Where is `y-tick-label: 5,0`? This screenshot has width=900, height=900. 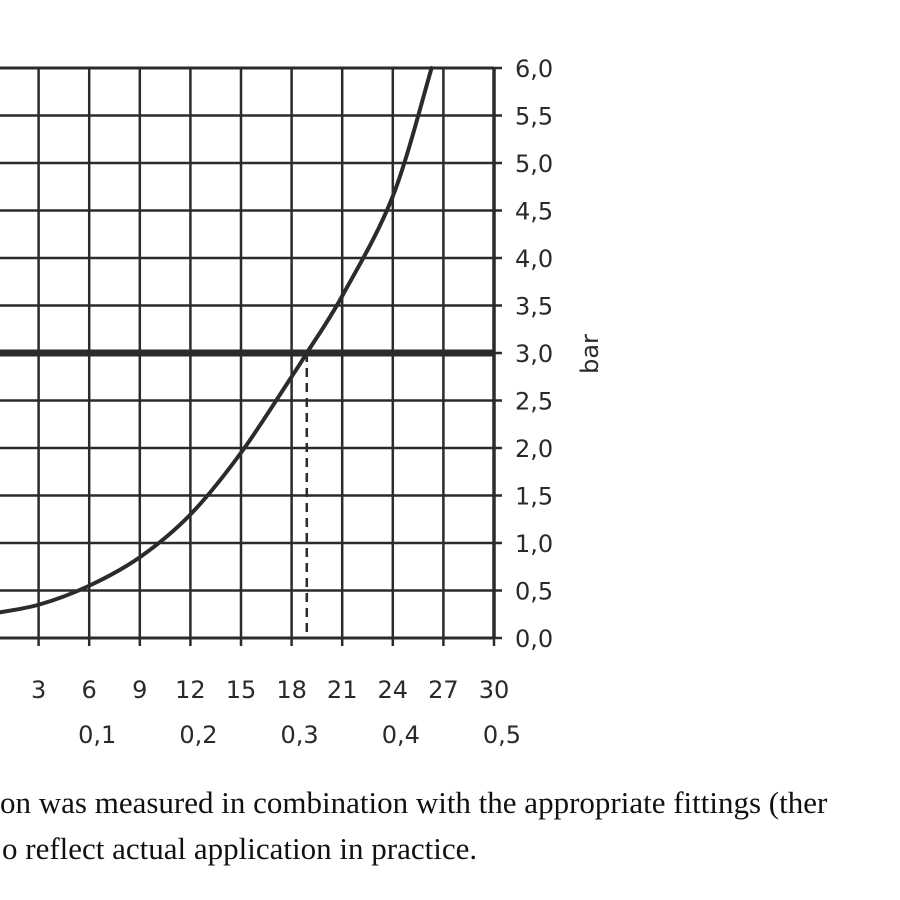 y-tick-label: 5,0 is located at coordinates (534, 164).